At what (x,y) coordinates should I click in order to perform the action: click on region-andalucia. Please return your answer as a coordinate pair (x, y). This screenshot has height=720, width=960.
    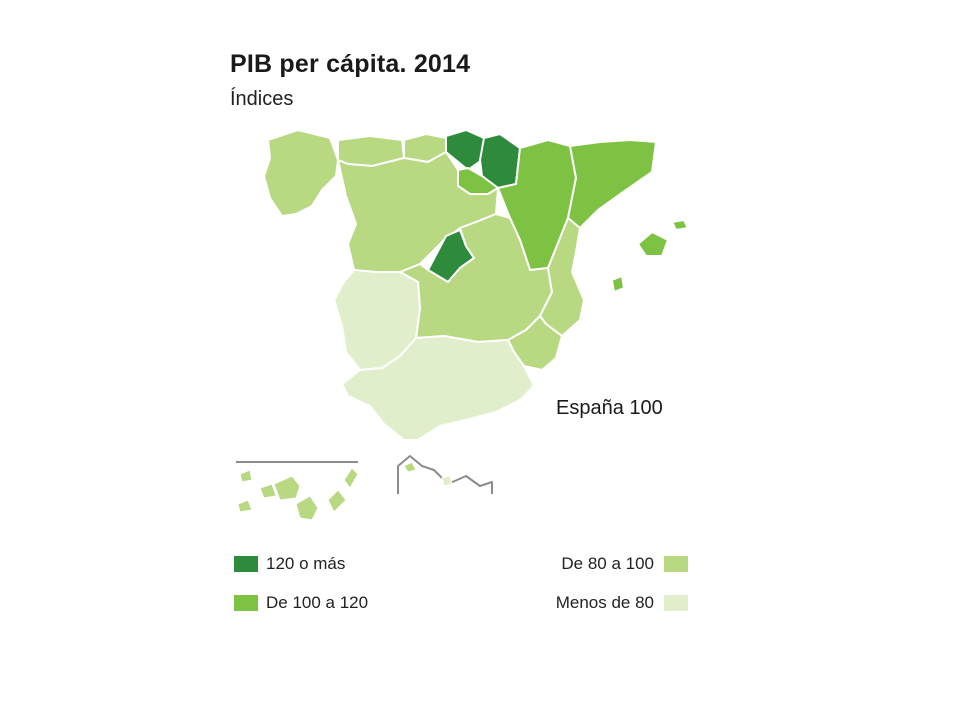
    Looking at the image, I should click on (438, 388).